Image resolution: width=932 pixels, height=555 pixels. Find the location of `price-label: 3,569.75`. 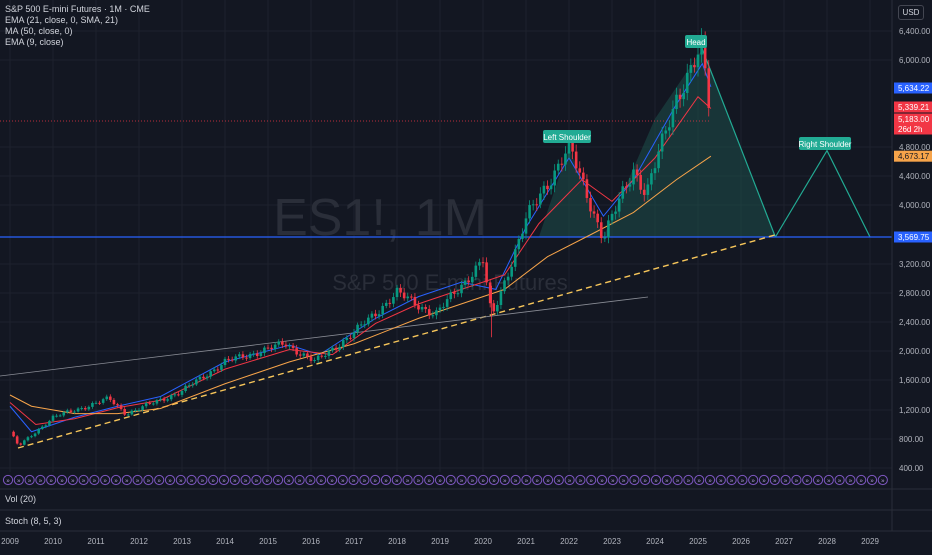

price-label: 3,569.75 is located at coordinates (914, 237).